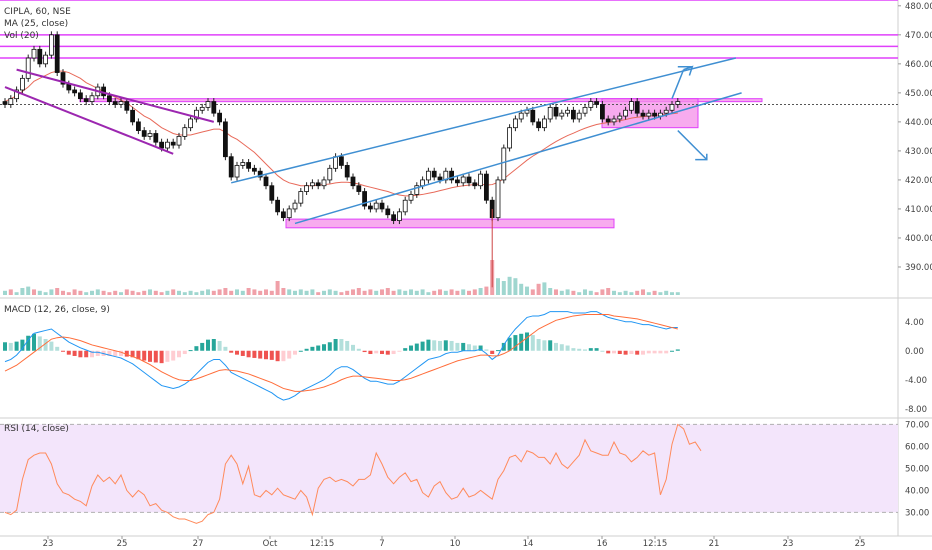  What do you see at coordinates (115, 95) in the screenshot?
I see `channel-upper-line` at bounding box center [115, 95].